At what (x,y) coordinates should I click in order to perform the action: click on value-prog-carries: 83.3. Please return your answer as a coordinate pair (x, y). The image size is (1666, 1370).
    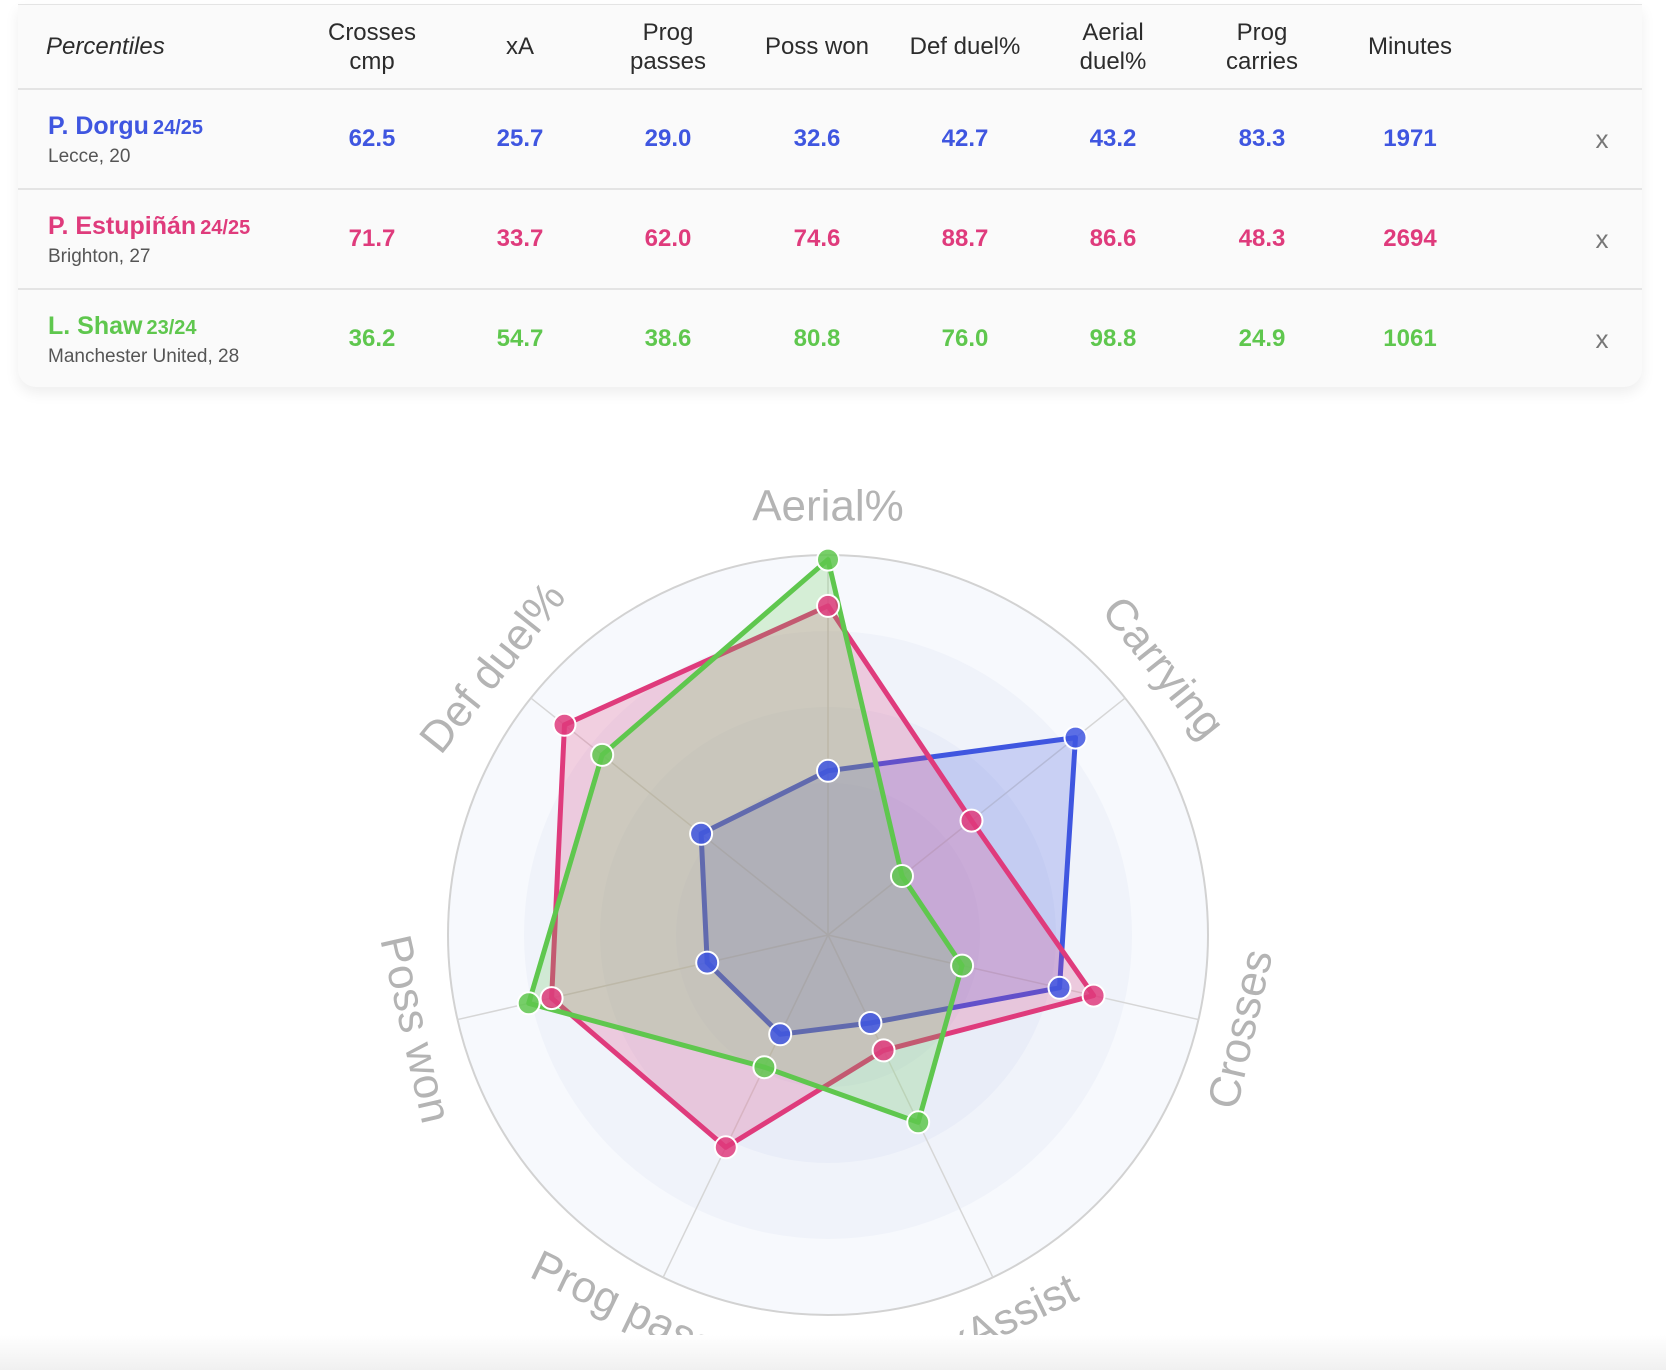
    Looking at the image, I should click on (1262, 138).